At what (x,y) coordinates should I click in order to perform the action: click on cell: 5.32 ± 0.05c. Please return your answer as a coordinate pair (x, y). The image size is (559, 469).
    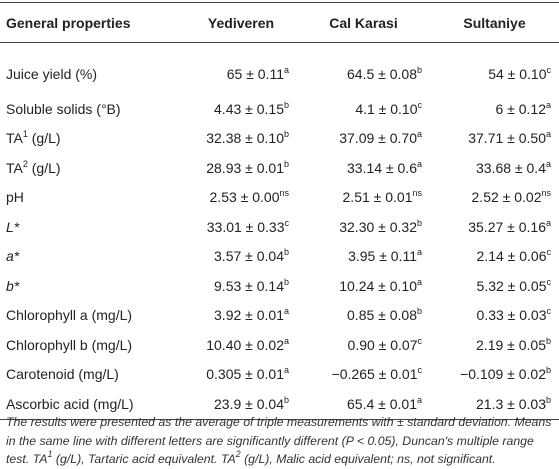
    Looking at the image, I should click on (494, 286).